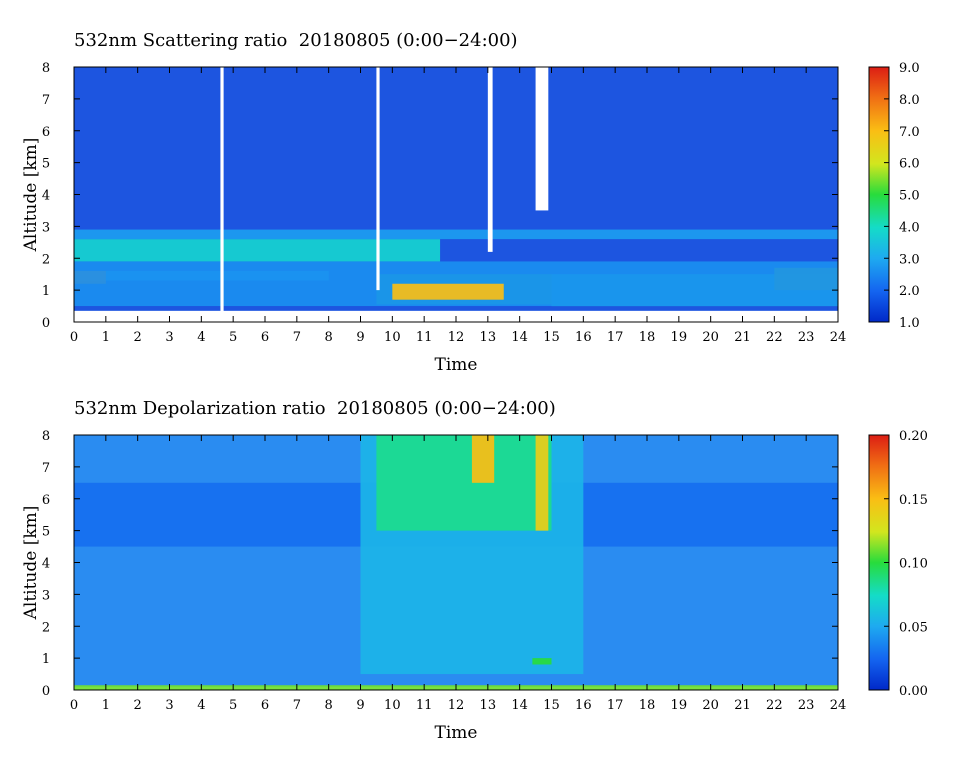 The image size is (960, 770). I want to click on x-tick-label: 5, so click(233, 337).